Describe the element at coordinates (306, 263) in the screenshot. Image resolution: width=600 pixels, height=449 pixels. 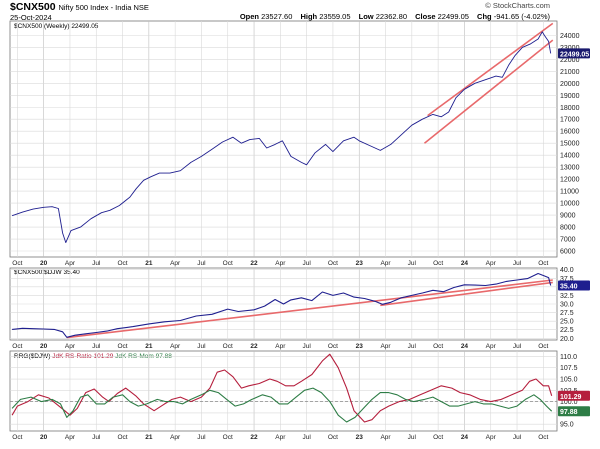
I see `price-x-tick-label-11: Jul` at that location.